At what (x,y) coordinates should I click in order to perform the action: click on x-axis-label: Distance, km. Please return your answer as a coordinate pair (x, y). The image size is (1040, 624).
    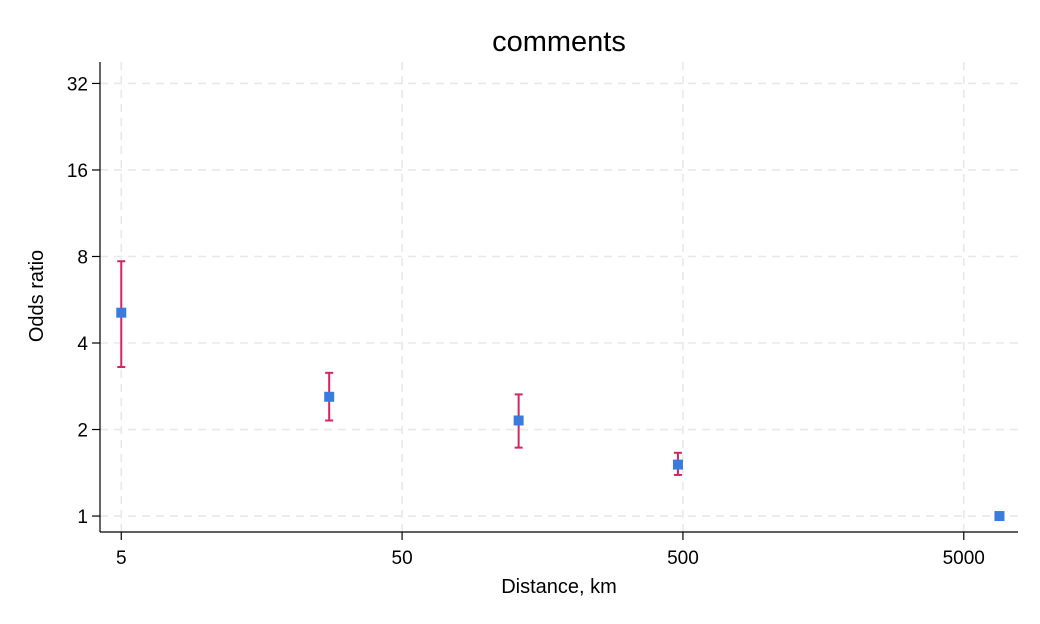
    Looking at the image, I should click on (559, 587).